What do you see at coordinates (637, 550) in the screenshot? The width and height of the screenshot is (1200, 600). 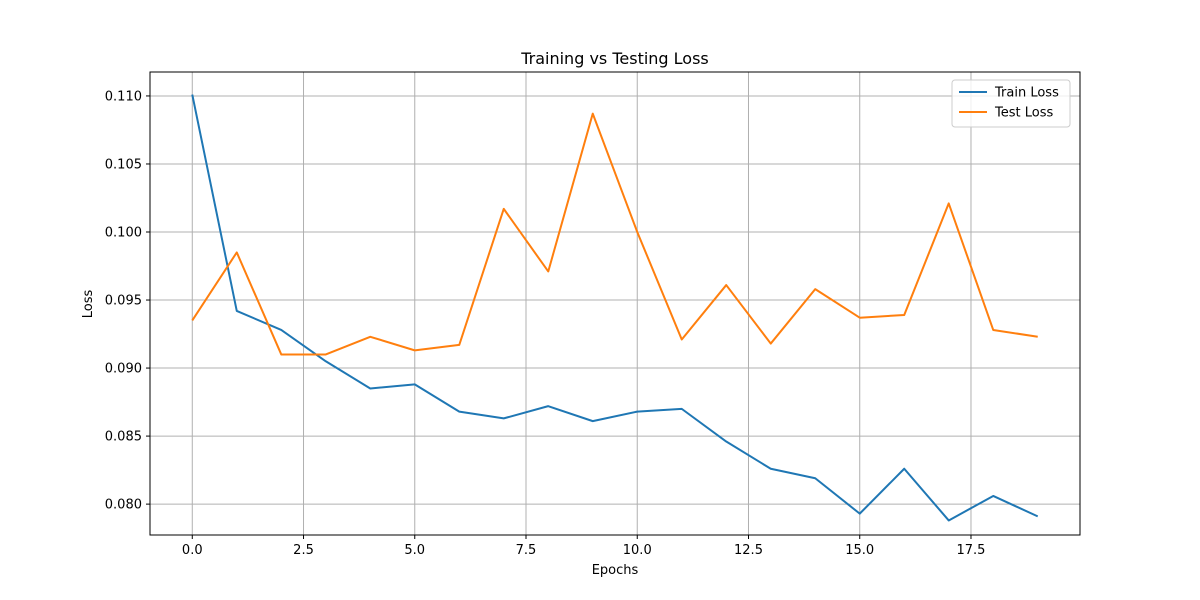 I see `x-tick-label: 10.0` at bounding box center [637, 550].